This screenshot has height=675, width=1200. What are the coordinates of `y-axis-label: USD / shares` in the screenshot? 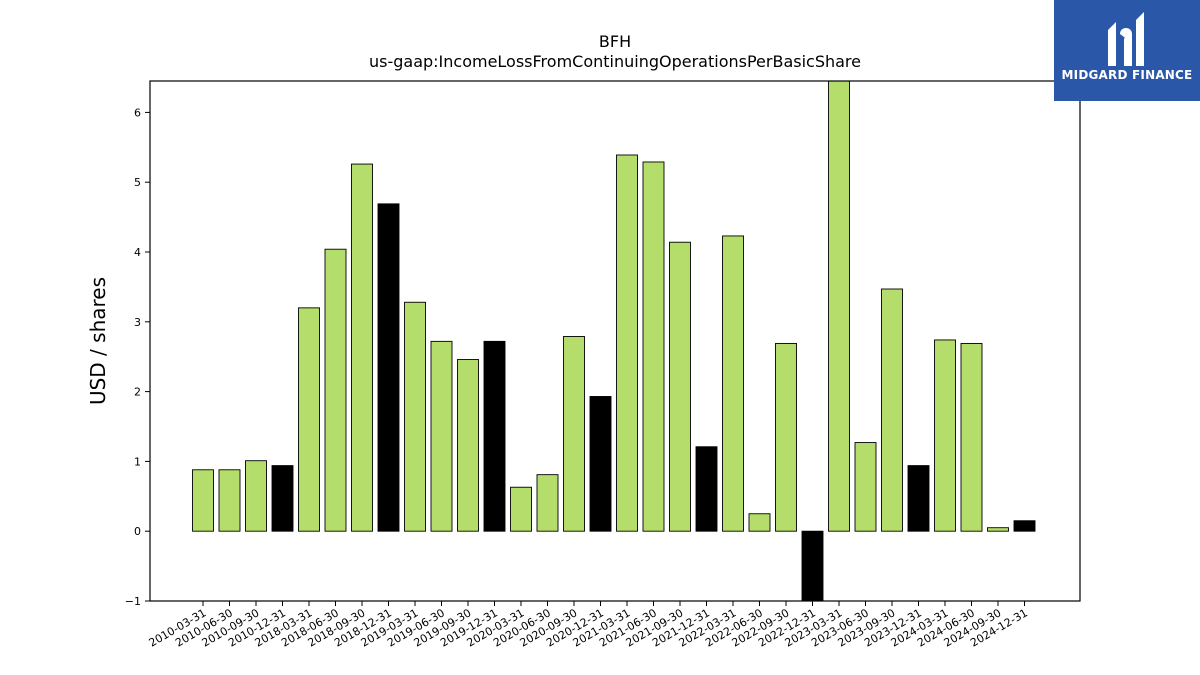 It's located at (98, 341).